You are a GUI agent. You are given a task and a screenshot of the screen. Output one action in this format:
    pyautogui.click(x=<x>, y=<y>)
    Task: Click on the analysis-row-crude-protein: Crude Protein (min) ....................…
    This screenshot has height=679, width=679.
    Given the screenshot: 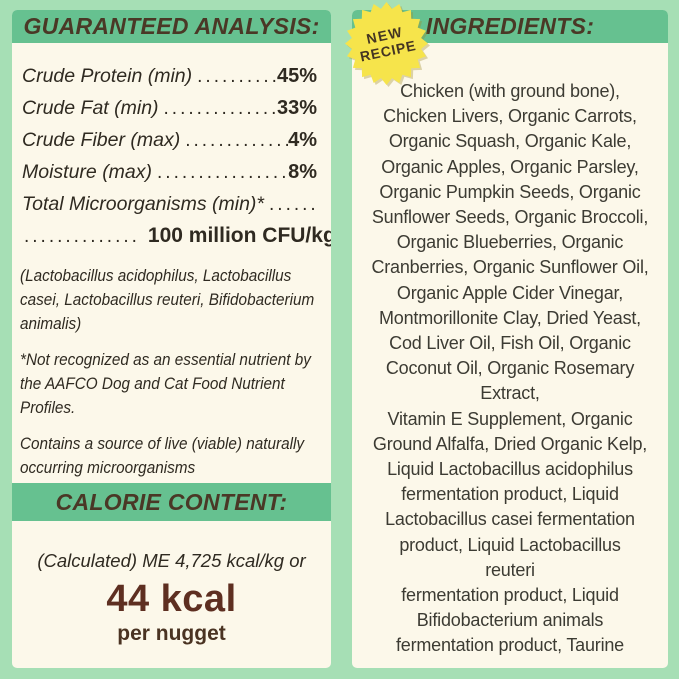 What is the action you would take?
    pyautogui.click(x=171, y=76)
    